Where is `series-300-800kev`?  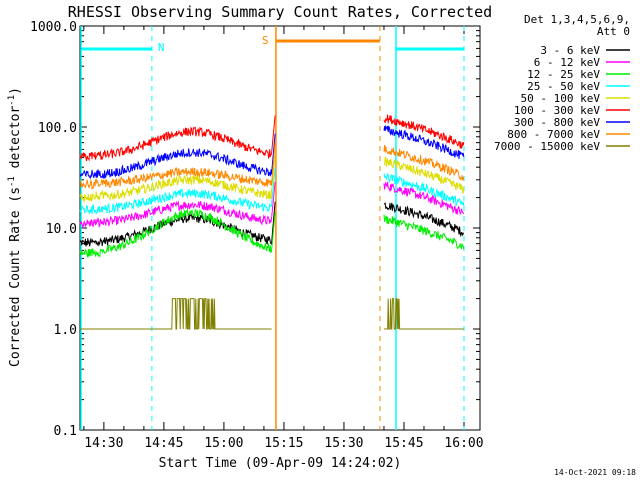
series-300-800kev is located at coordinates (272, 152).